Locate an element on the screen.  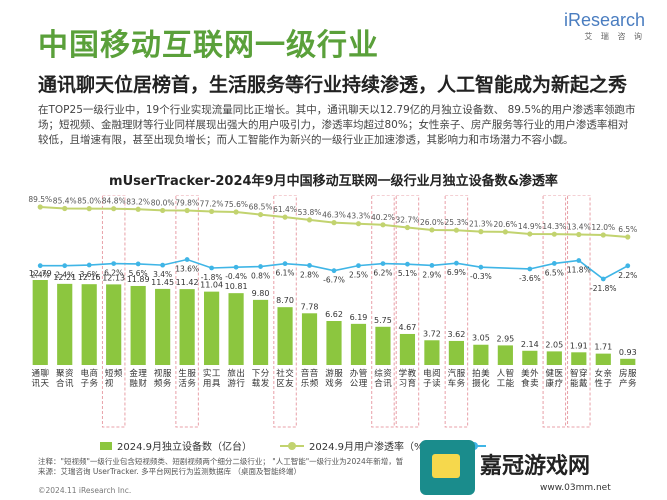
category-label-char: 子 is located at coordinates (84, 384).